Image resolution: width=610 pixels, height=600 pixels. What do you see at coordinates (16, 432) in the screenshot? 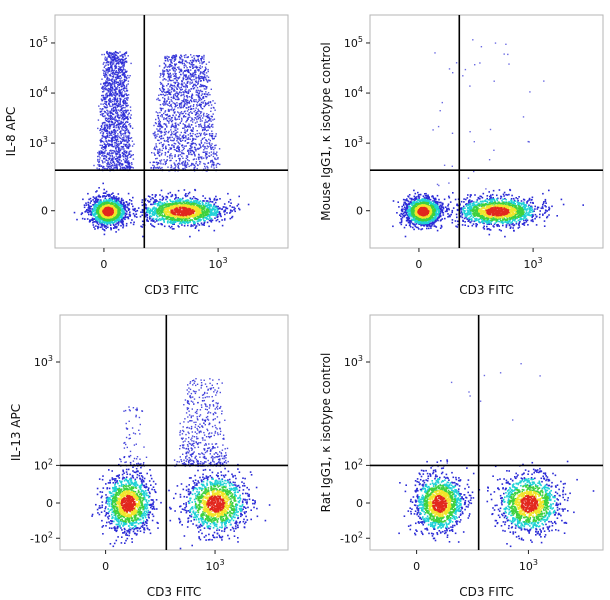
I see `y-axis-title: IL-13 APC` at bounding box center [16, 432].